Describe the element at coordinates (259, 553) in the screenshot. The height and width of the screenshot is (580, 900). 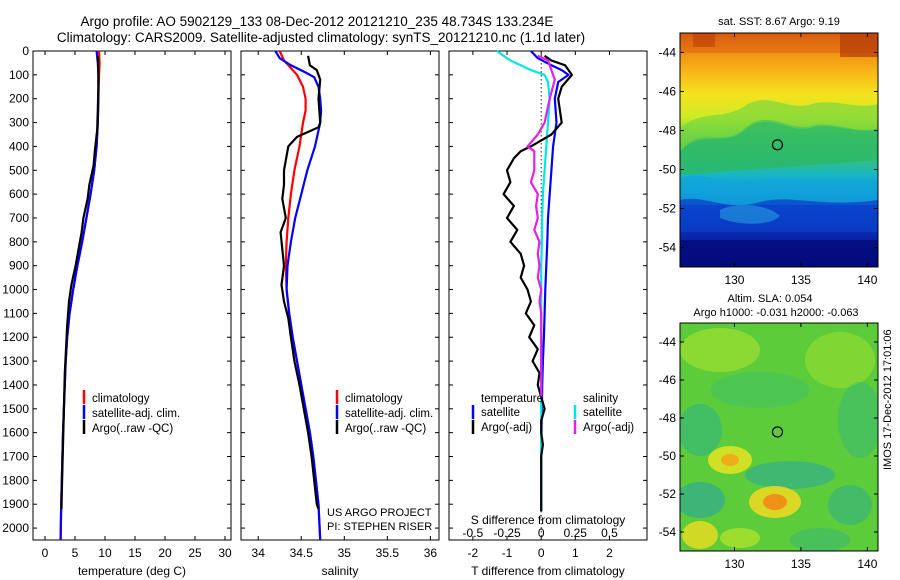
I see `x-tick-label: 34` at that location.